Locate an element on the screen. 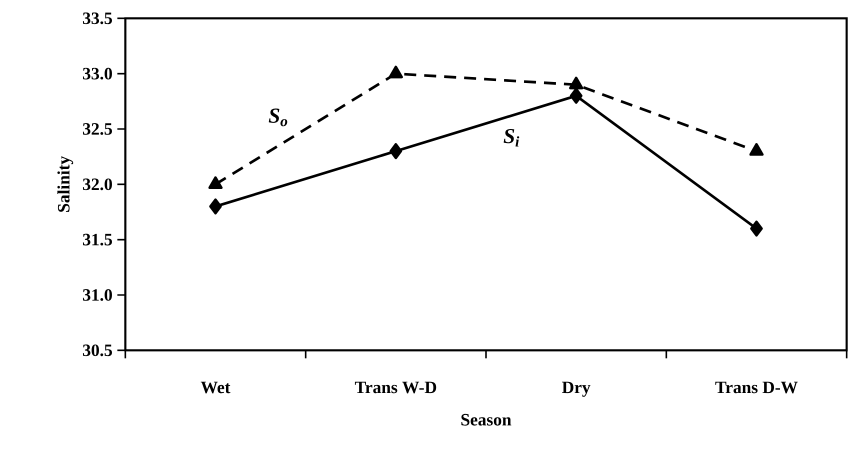 The image size is (850, 449). series-label: S$_{o}$ is located at coordinates (278, 117).